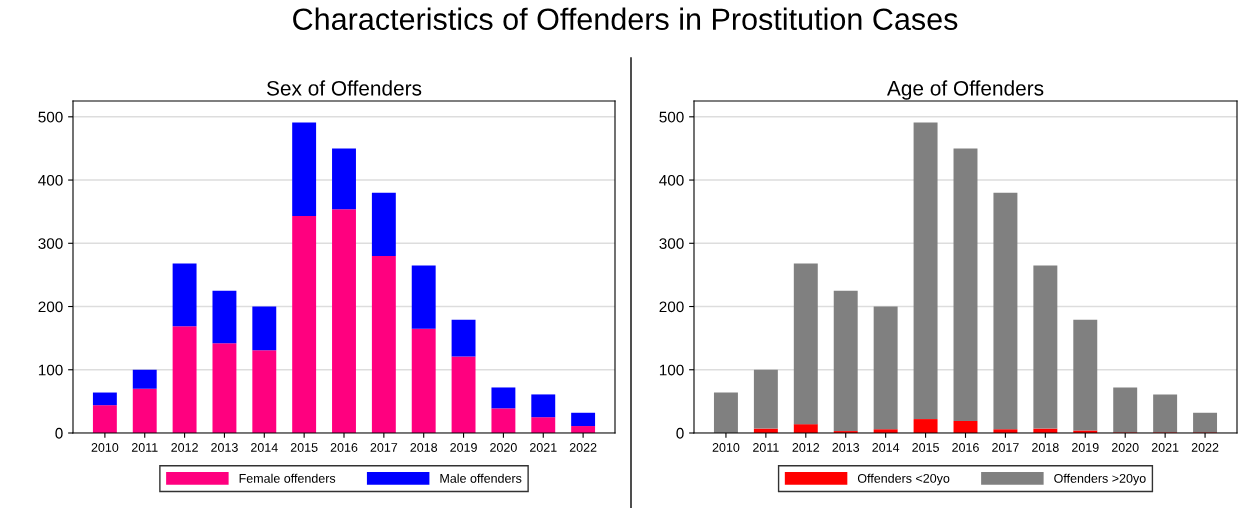 This screenshot has height=508, width=1250. What do you see at coordinates (903, 479) in the screenshot?
I see `legend-label: Offenders <20yo` at bounding box center [903, 479].